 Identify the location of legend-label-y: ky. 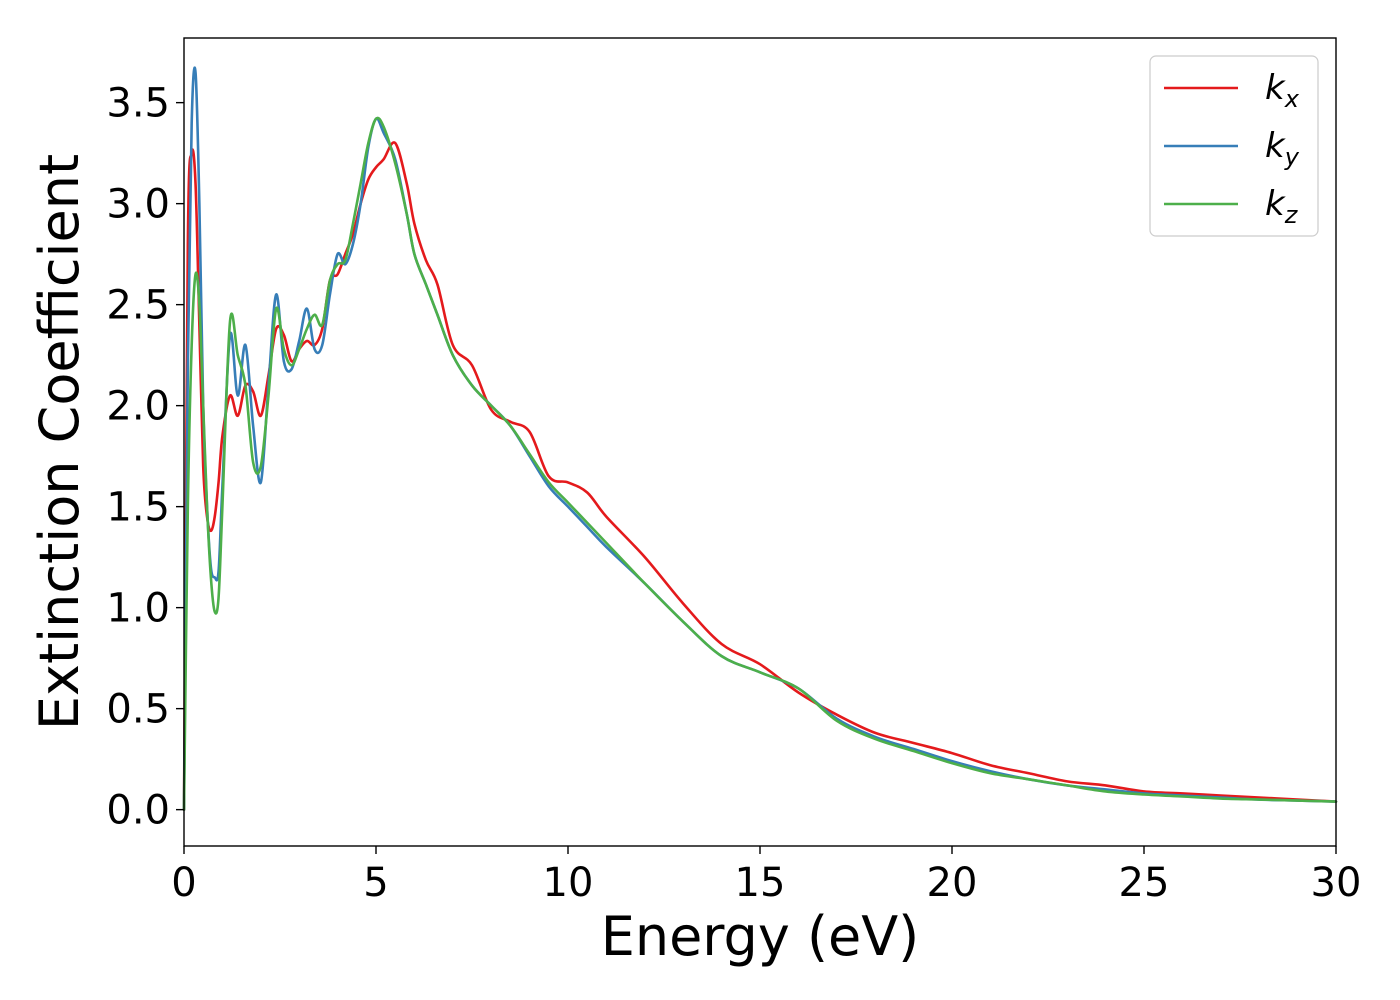
(1282, 148).